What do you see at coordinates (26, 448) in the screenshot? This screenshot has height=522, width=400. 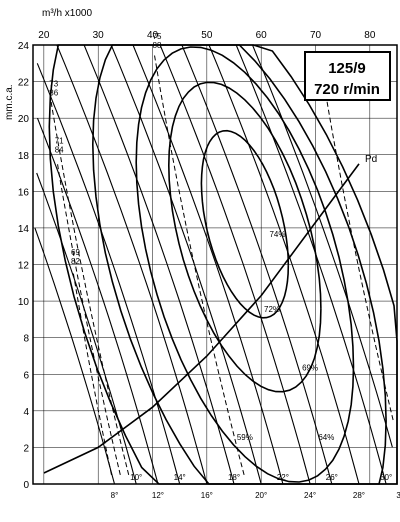 I see `y-tick-label: 2` at bounding box center [26, 448].